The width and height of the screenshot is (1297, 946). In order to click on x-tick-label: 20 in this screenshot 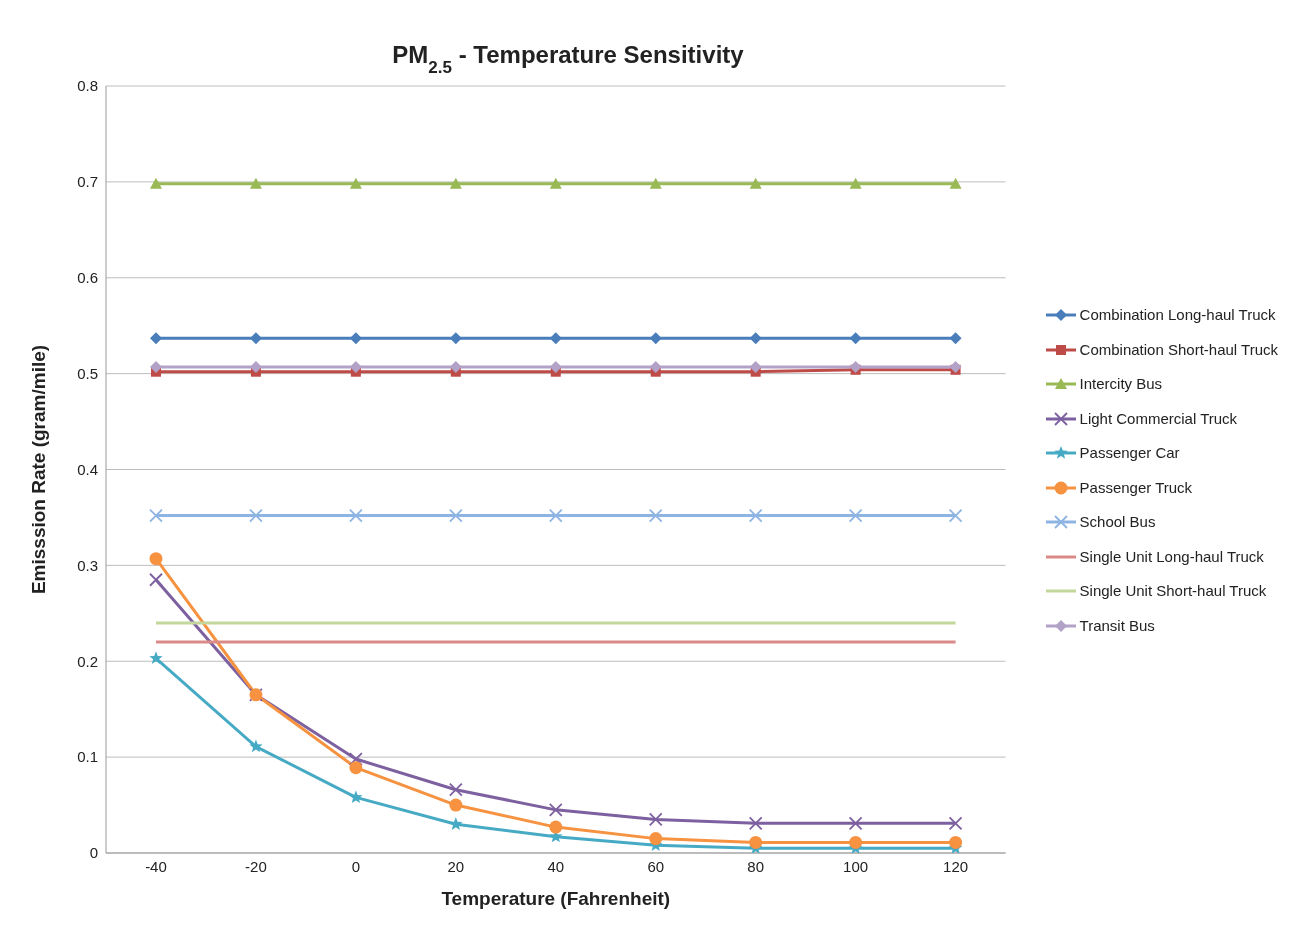, I will do `click(456, 866)`.